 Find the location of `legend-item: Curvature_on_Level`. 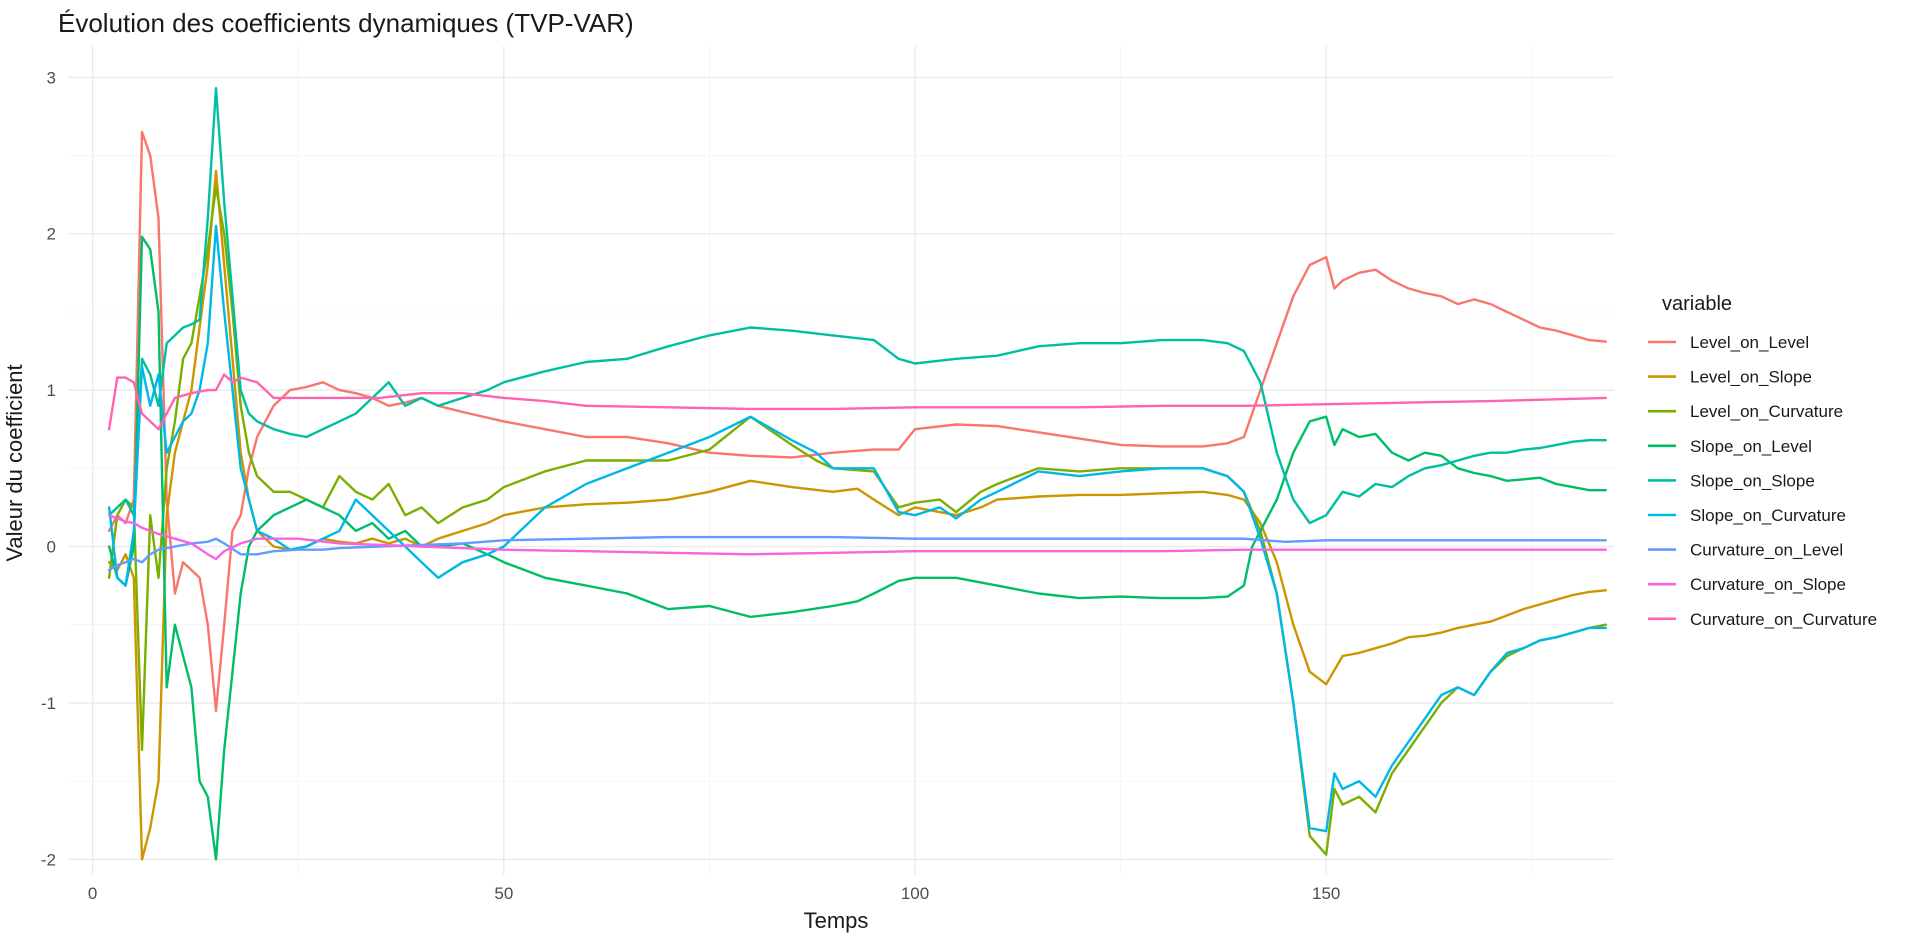

legend-item: Curvature_on_Level is located at coordinates (1745, 550).